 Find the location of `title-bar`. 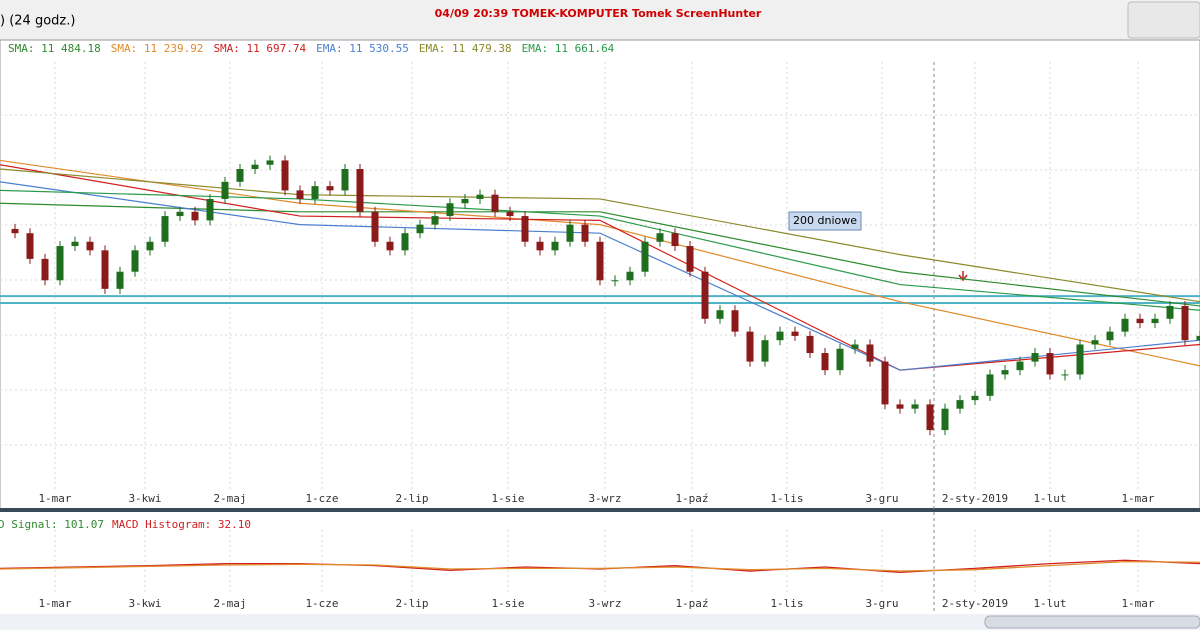

title-bar is located at coordinates (600, 20).